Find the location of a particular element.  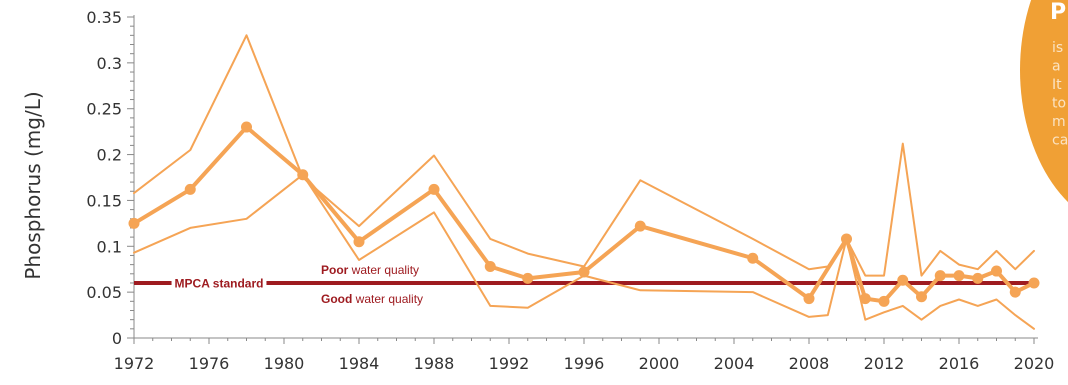

info-bubble-line: a is located at coordinates (1056, 67).